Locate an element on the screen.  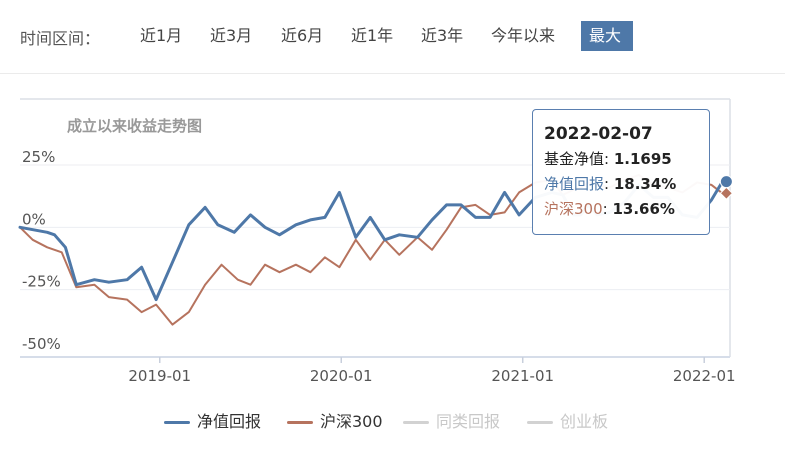
legend-chinext: 创业板 is located at coordinates (567, 422).